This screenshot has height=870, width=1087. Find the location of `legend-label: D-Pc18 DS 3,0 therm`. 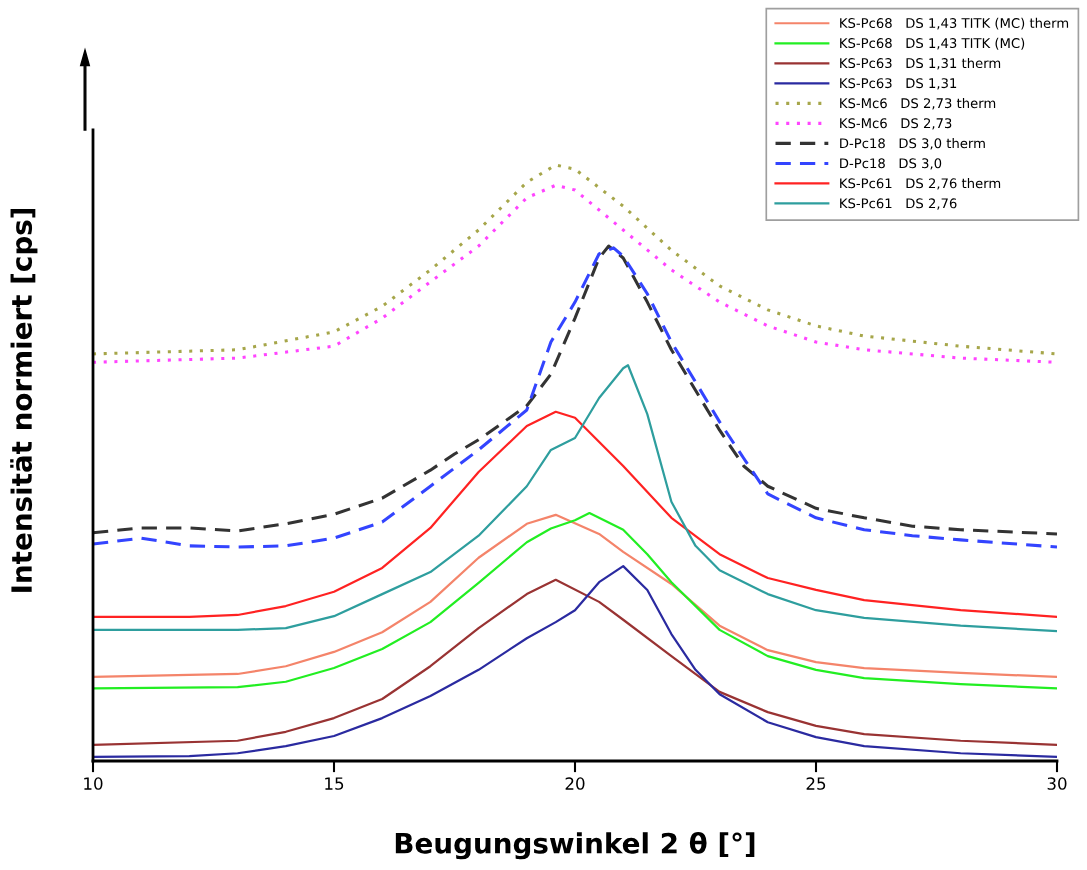

legend-label: D-Pc18 DS 3,0 therm is located at coordinates (912, 143).